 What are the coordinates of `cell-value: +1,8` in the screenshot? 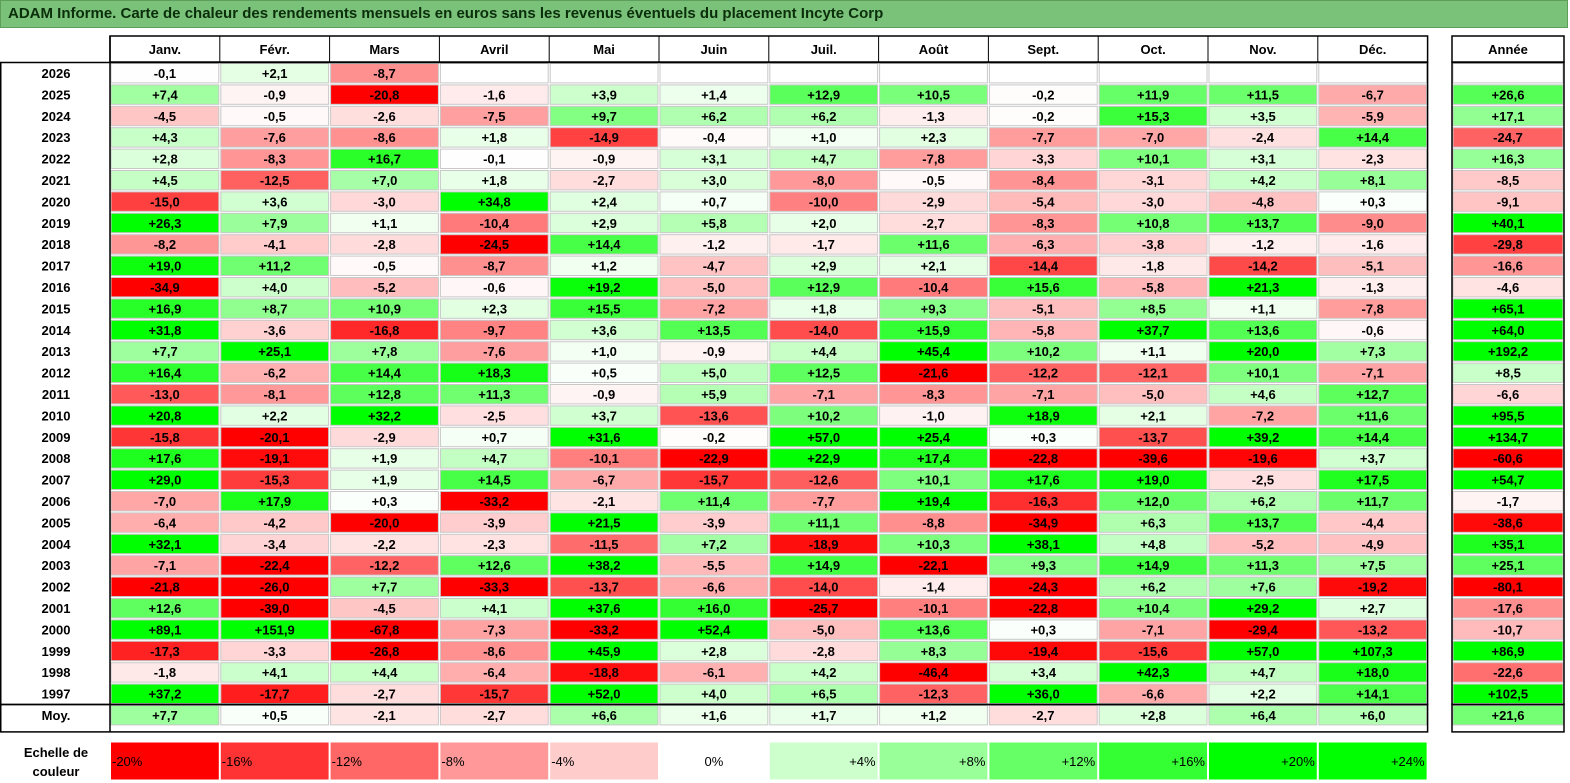 It's located at (824, 308).